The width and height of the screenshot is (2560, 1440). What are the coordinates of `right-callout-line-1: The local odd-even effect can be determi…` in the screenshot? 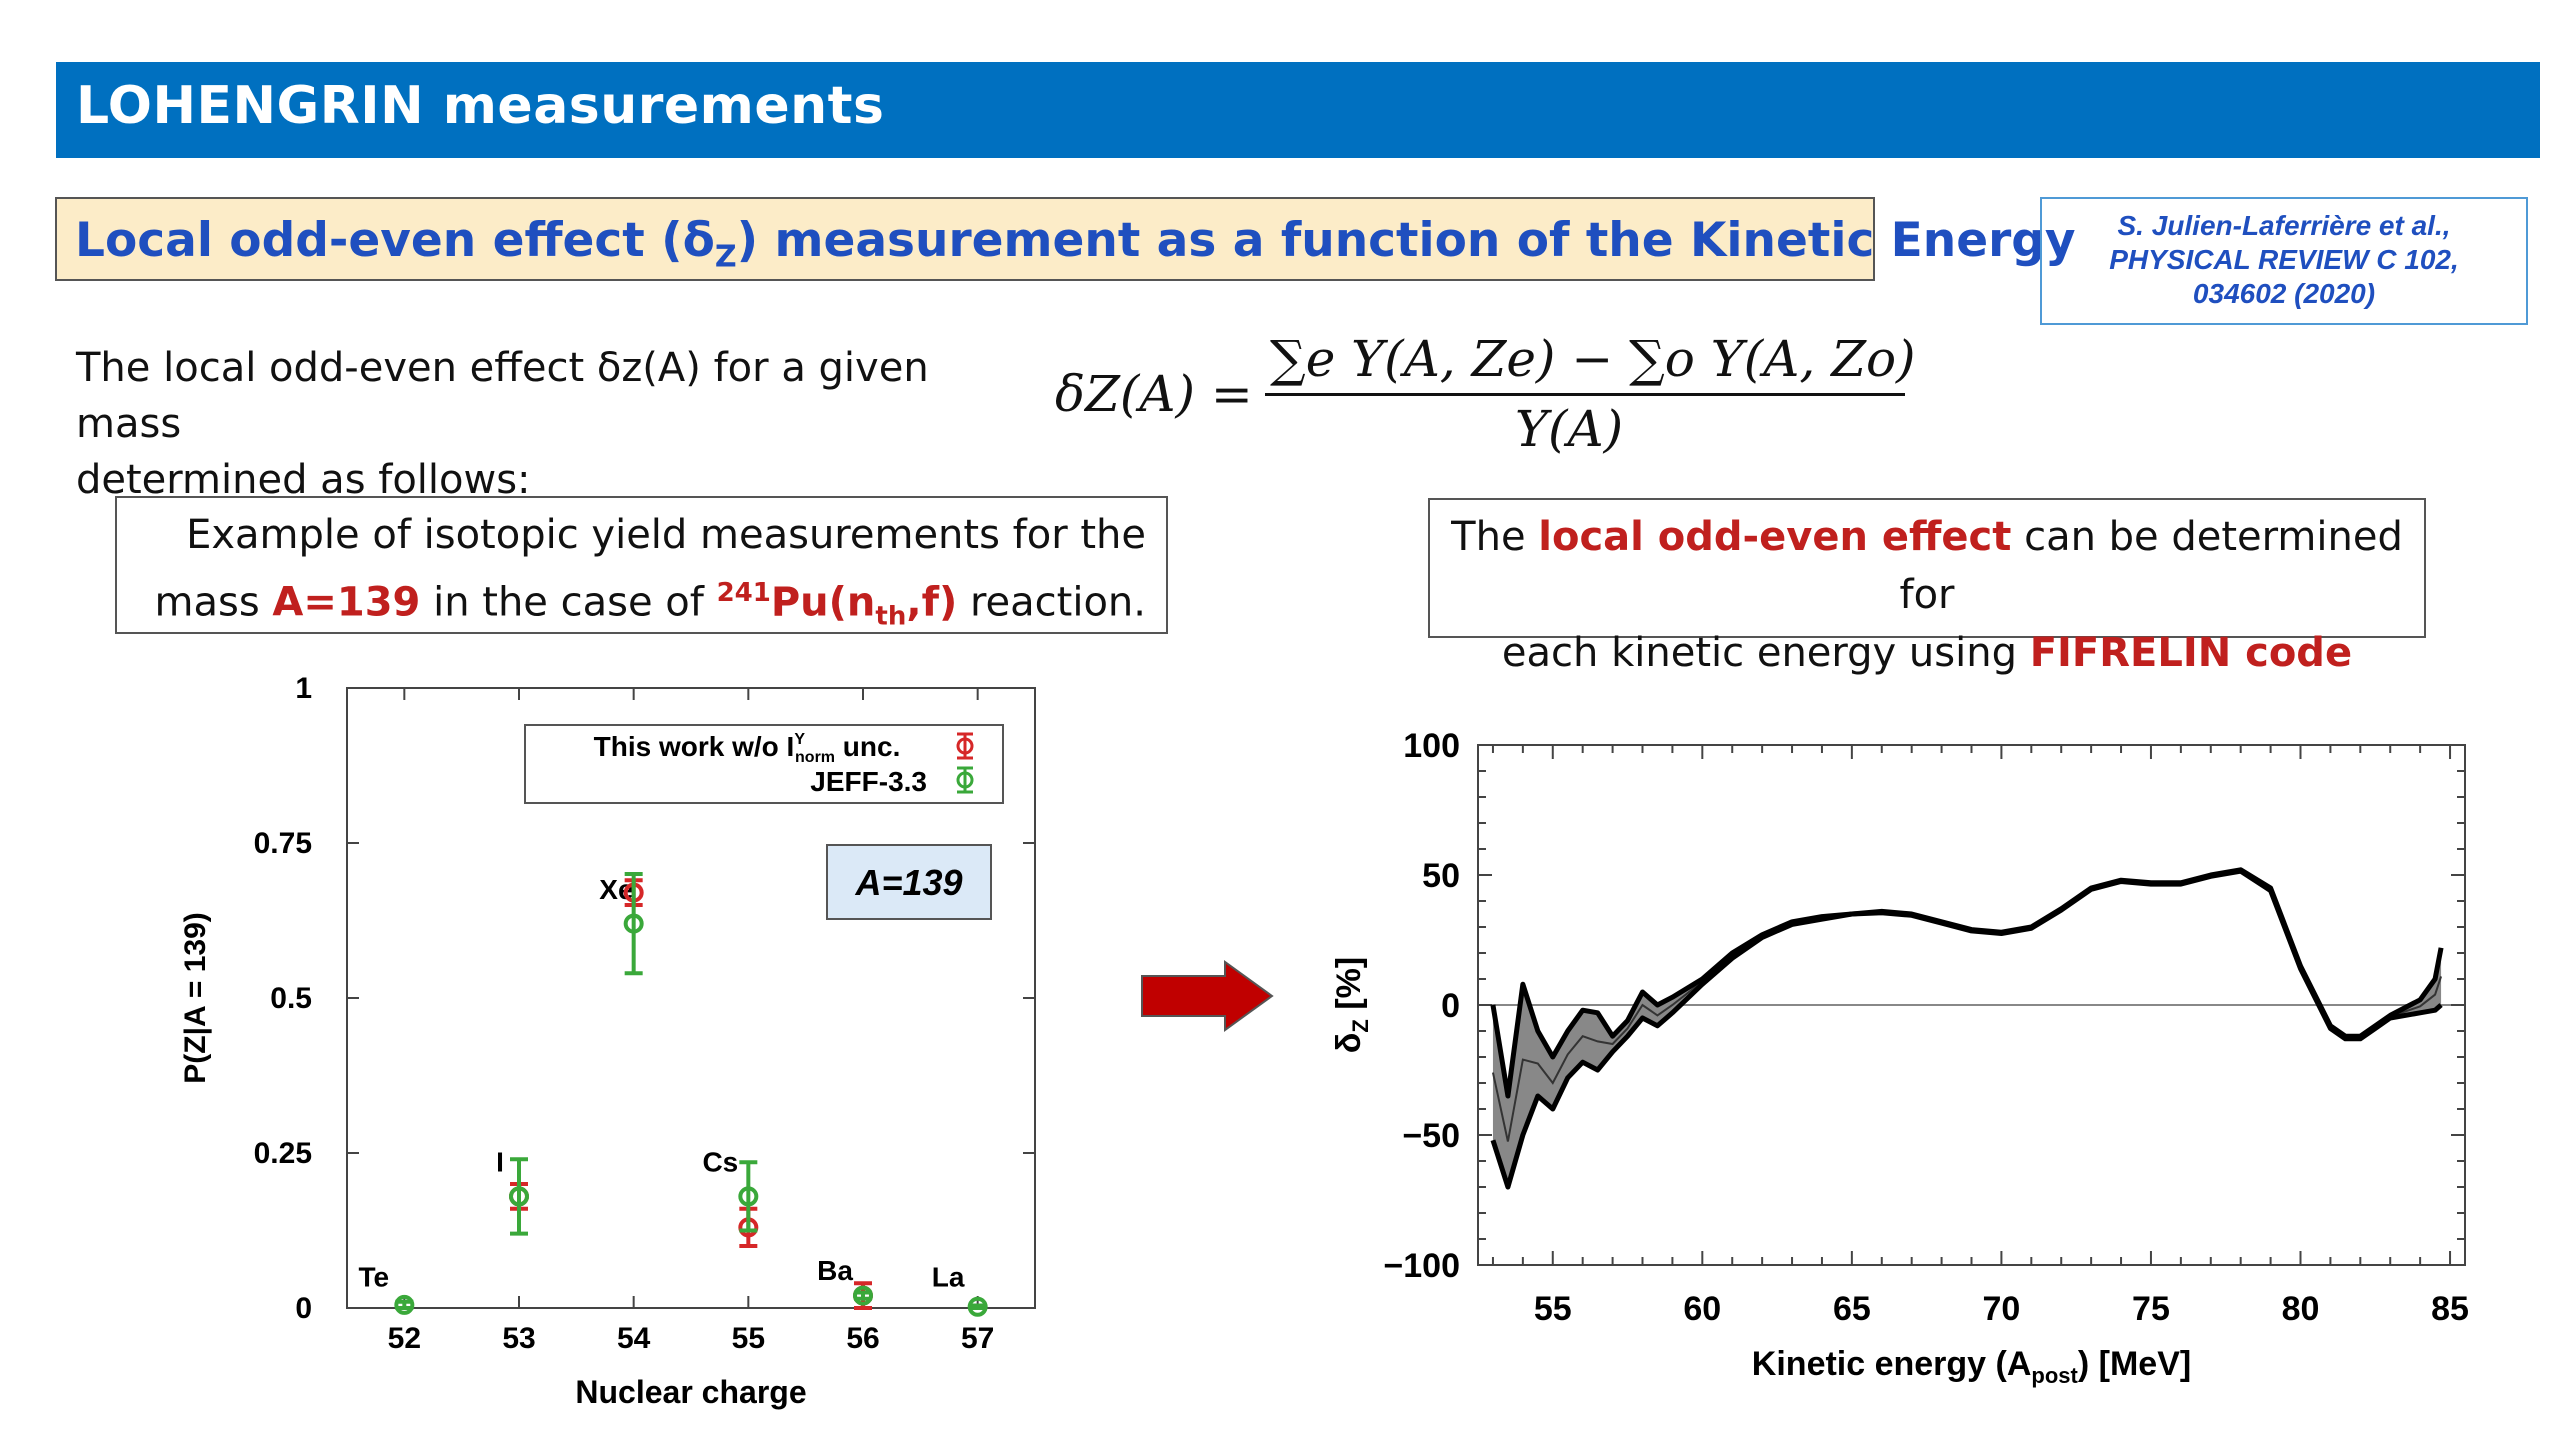 It's located at (1927, 566).